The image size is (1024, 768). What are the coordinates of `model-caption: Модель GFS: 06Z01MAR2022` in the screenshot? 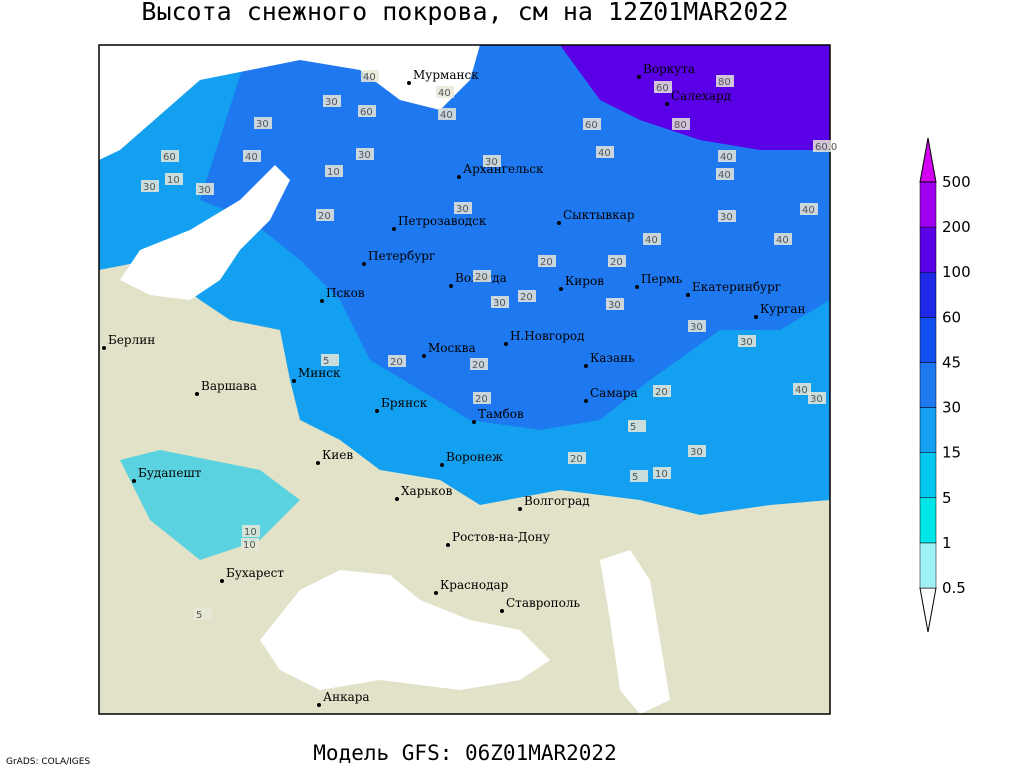 It's located at (464, 753).